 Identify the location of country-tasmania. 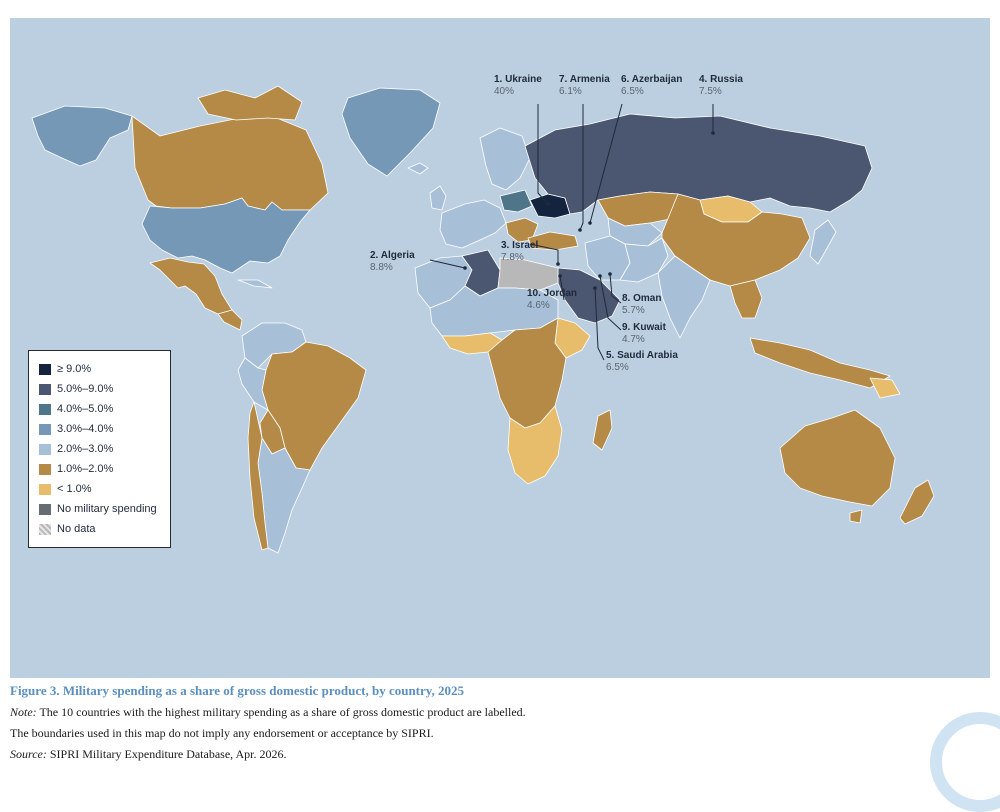
(856, 516).